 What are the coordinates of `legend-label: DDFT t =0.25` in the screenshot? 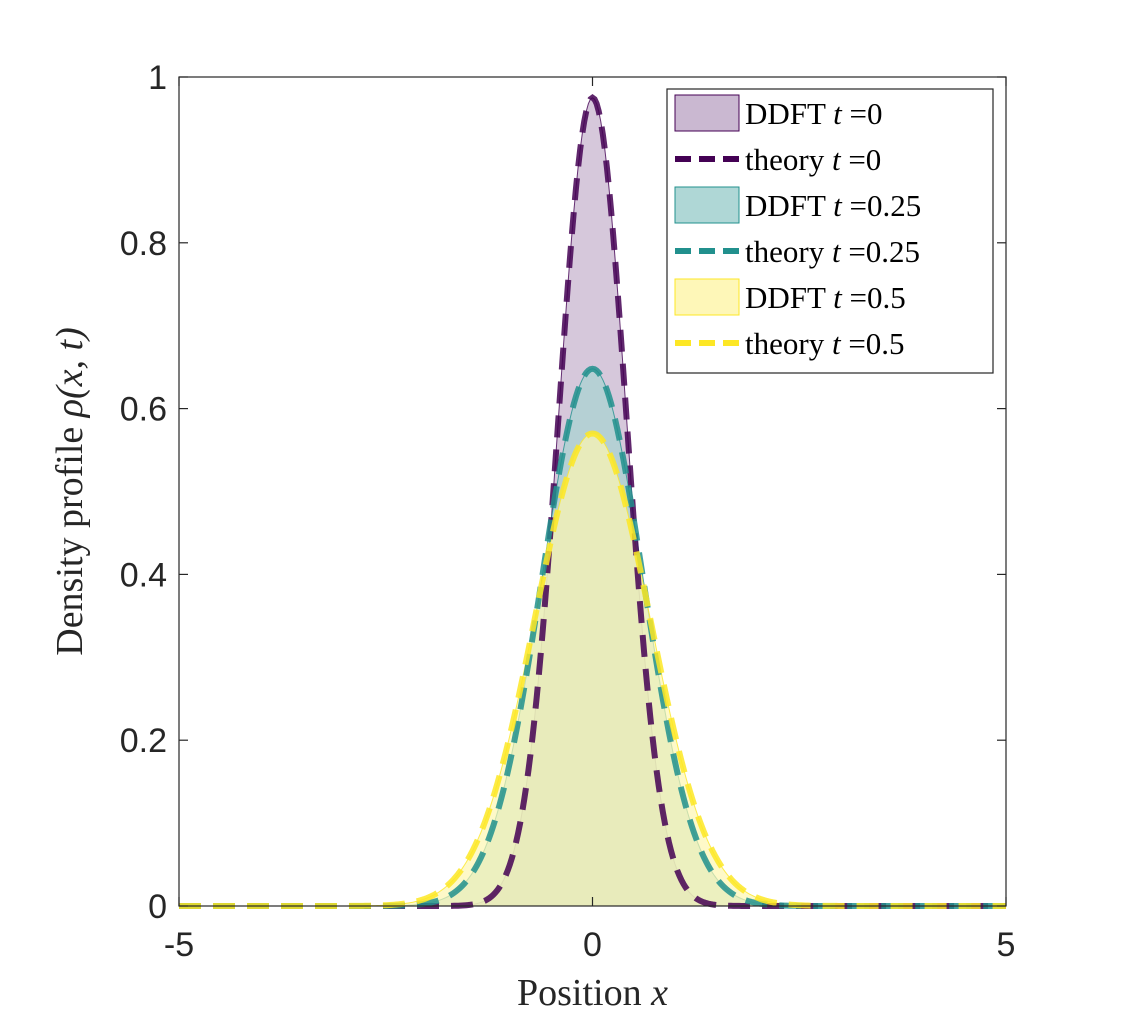 It's located at (833, 205).